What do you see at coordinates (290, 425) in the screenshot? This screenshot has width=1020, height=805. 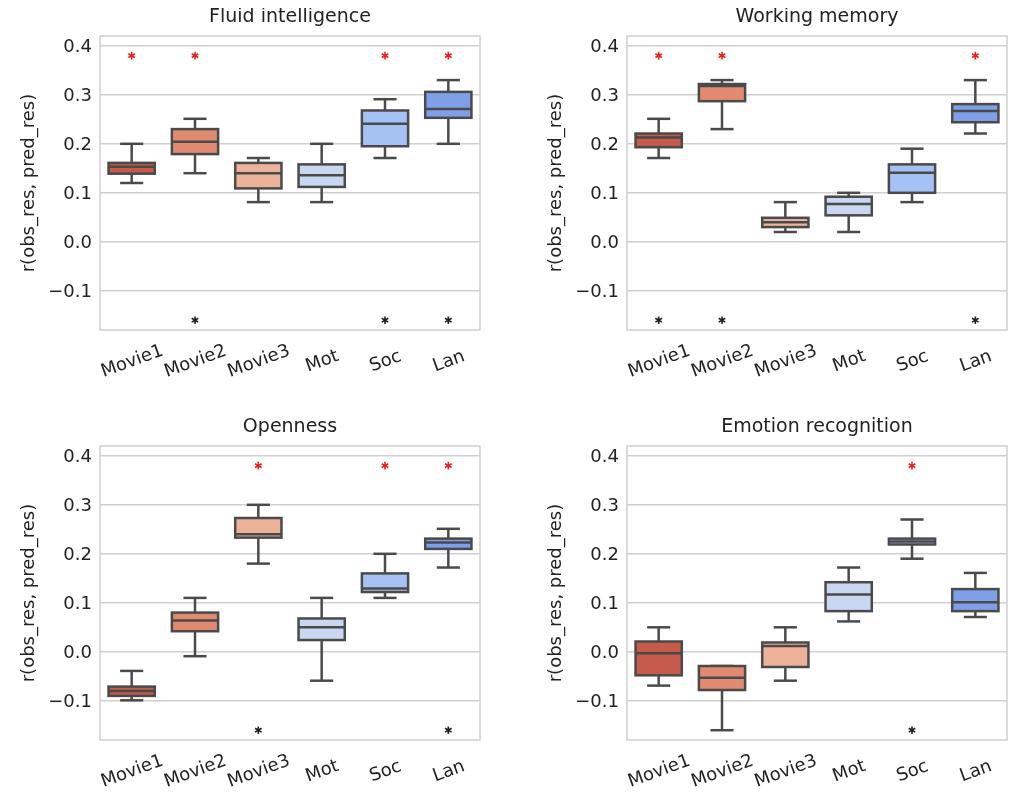 I see `chart-title: Openness` at bounding box center [290, 425].